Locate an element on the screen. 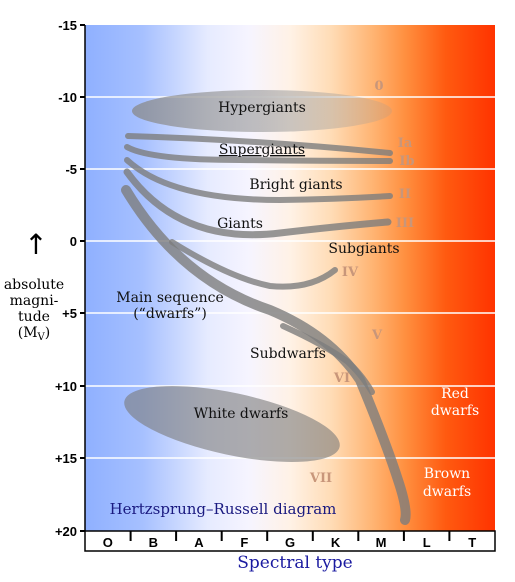 This screenshot has height=582, width=515. label-hypergiants: Hypergiants is located at coordinates (262, 108).